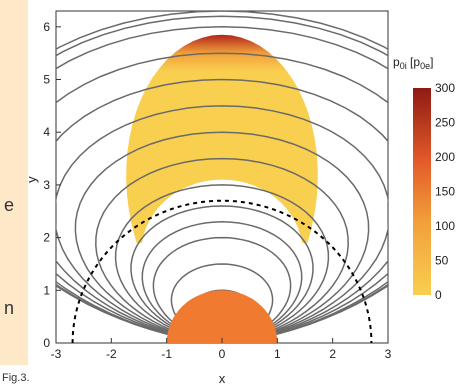 The image size is (457, 390). I want to click on y-tick-label: 0, so click(46, 343).